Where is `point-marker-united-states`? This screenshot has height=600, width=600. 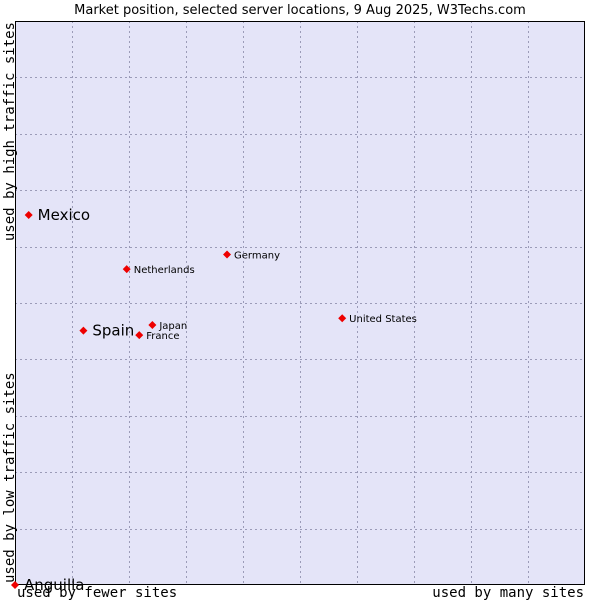 point-marker-united-states is located at coordinates (342, 318).